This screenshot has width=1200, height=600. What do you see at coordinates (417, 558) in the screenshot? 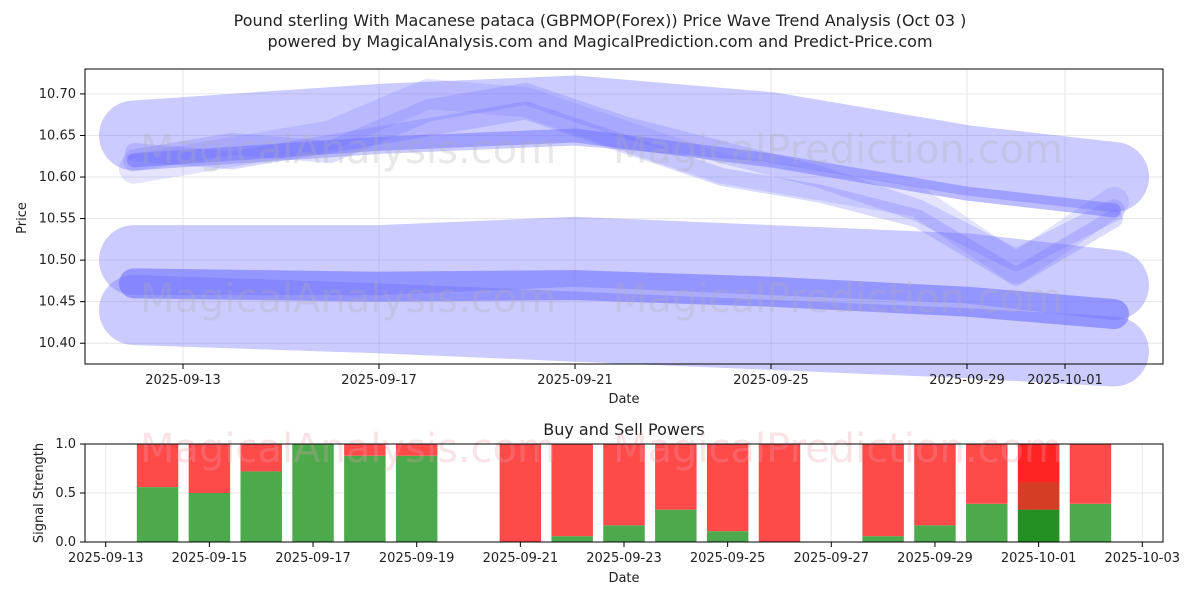
I see `bottom-x-tick-label: 2025-09-19` at bounding box center [417, 558].